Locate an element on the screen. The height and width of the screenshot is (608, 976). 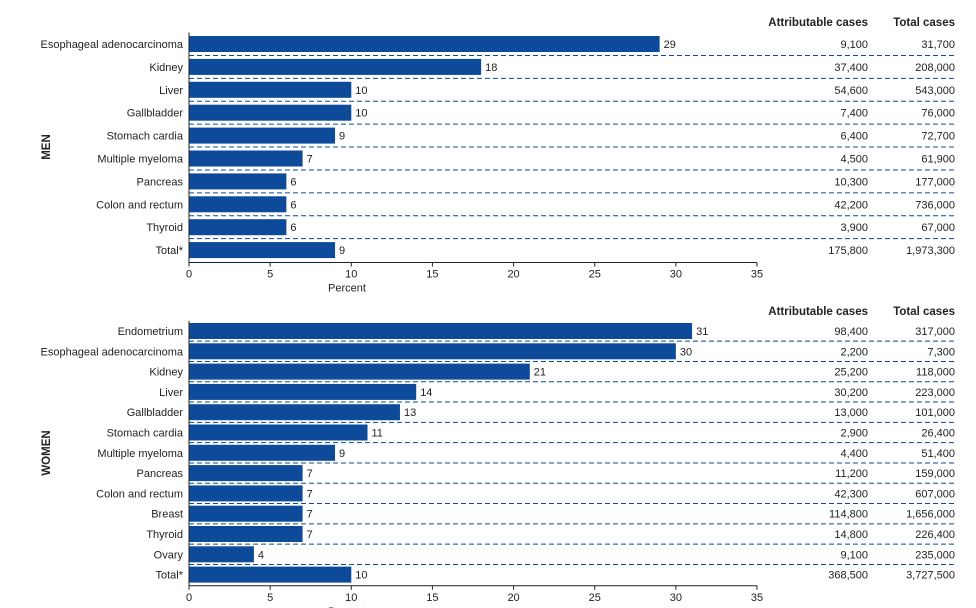
attributable-cases-value: 25,200 is located at coordinates (851, 373).